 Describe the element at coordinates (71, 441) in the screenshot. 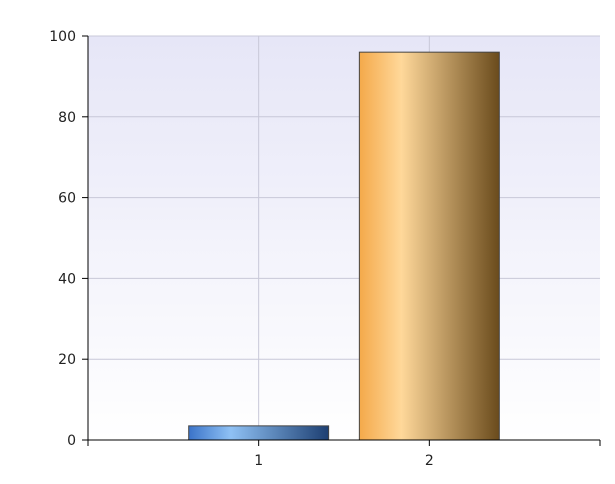

I see `y-tick-label: 0` at that location.